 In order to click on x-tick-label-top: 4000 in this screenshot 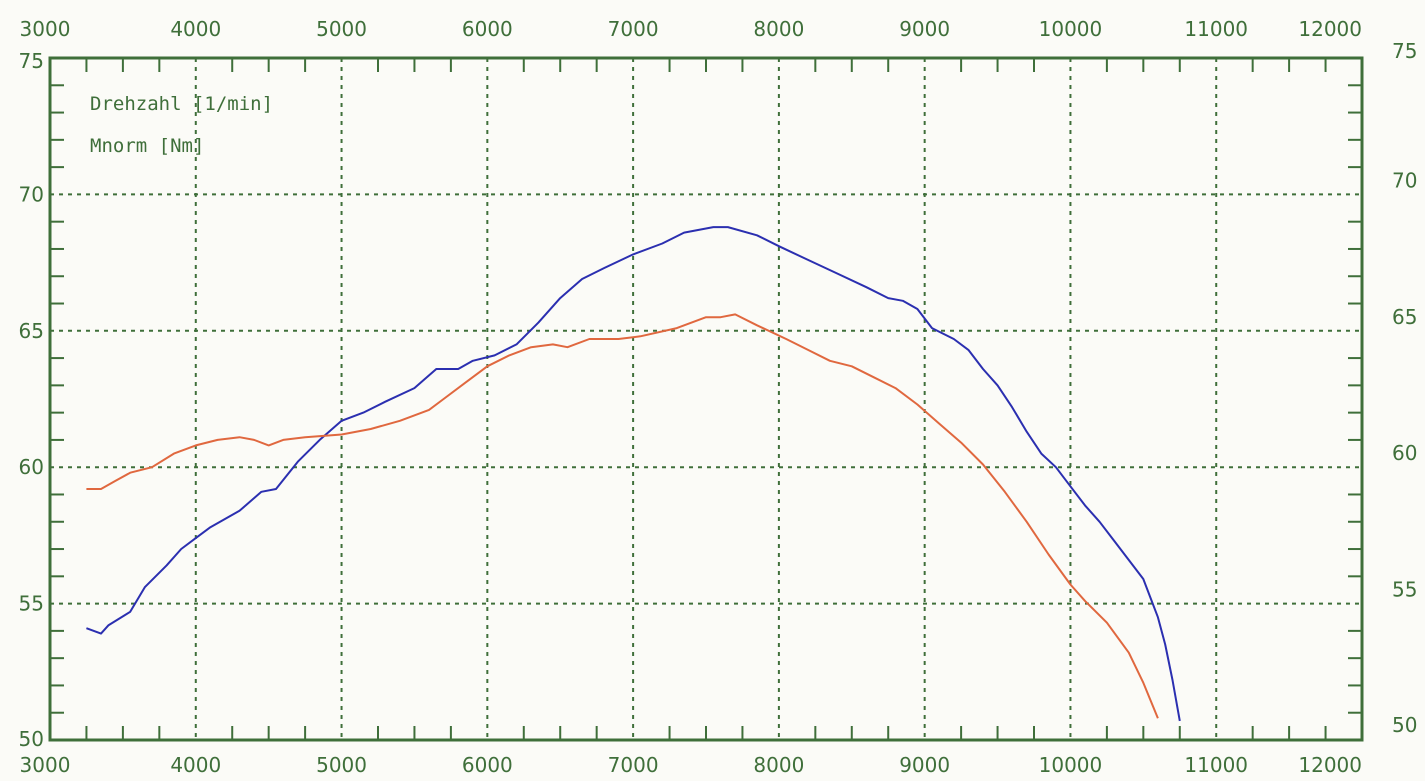, I will do `click(195, 29)`.